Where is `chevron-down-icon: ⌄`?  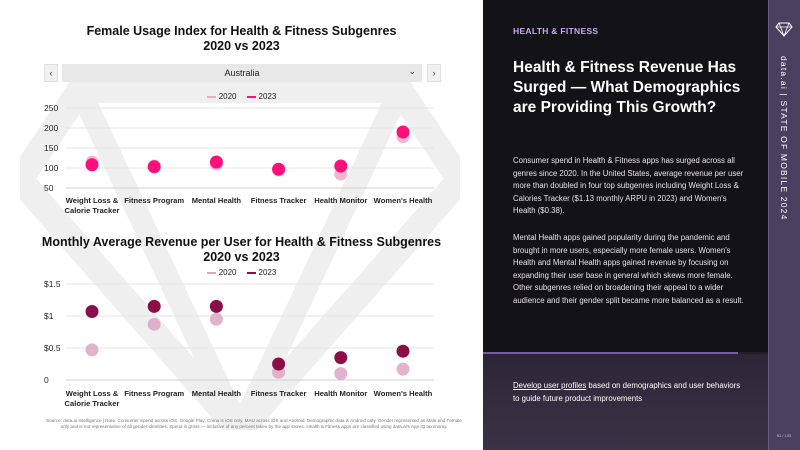 chevron-down-icon: ⌄ is located at coordinates (412, 71).